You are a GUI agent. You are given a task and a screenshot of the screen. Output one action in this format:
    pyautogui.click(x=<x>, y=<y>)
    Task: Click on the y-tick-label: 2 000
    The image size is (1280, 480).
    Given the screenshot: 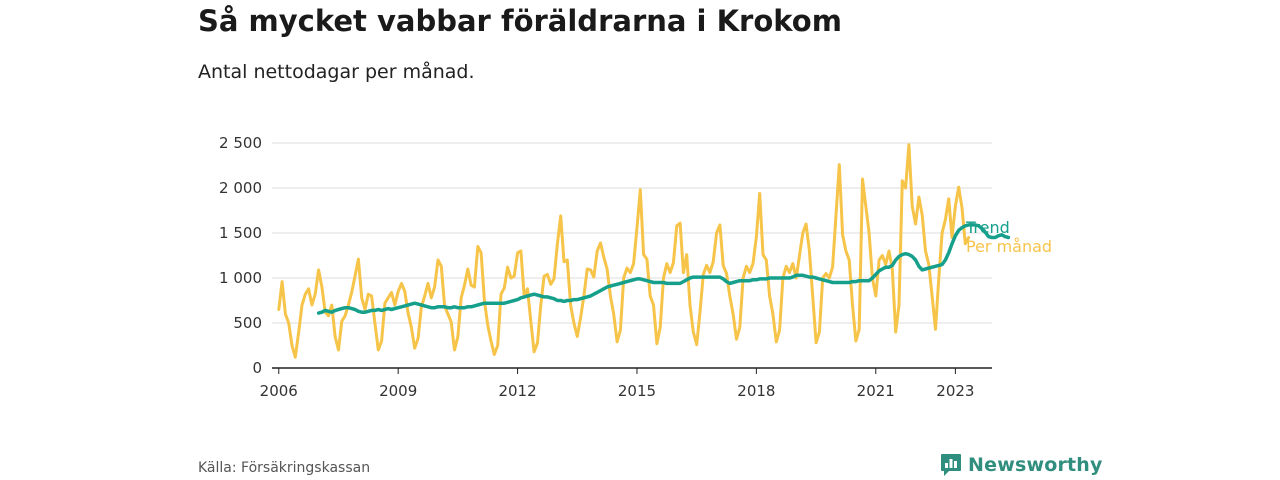 What is the action you would take?
    pyautogui.click(x=240, y=188)
    